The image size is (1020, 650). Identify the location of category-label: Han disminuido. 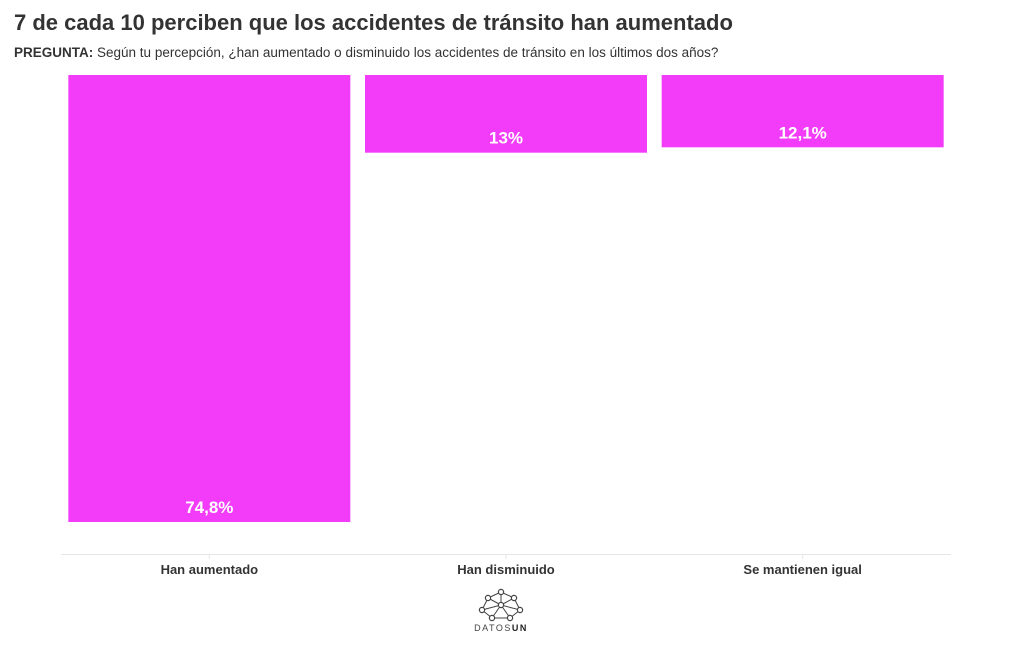
(506, 569).